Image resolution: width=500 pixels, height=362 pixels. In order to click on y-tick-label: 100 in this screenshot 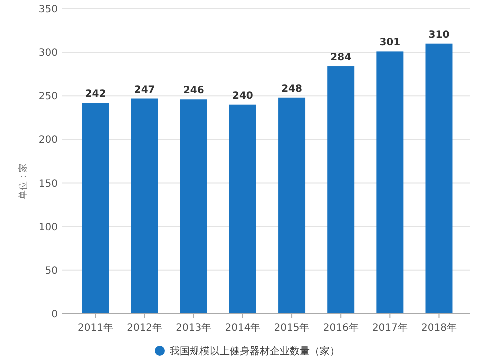, I will do `click(48, 228)`.